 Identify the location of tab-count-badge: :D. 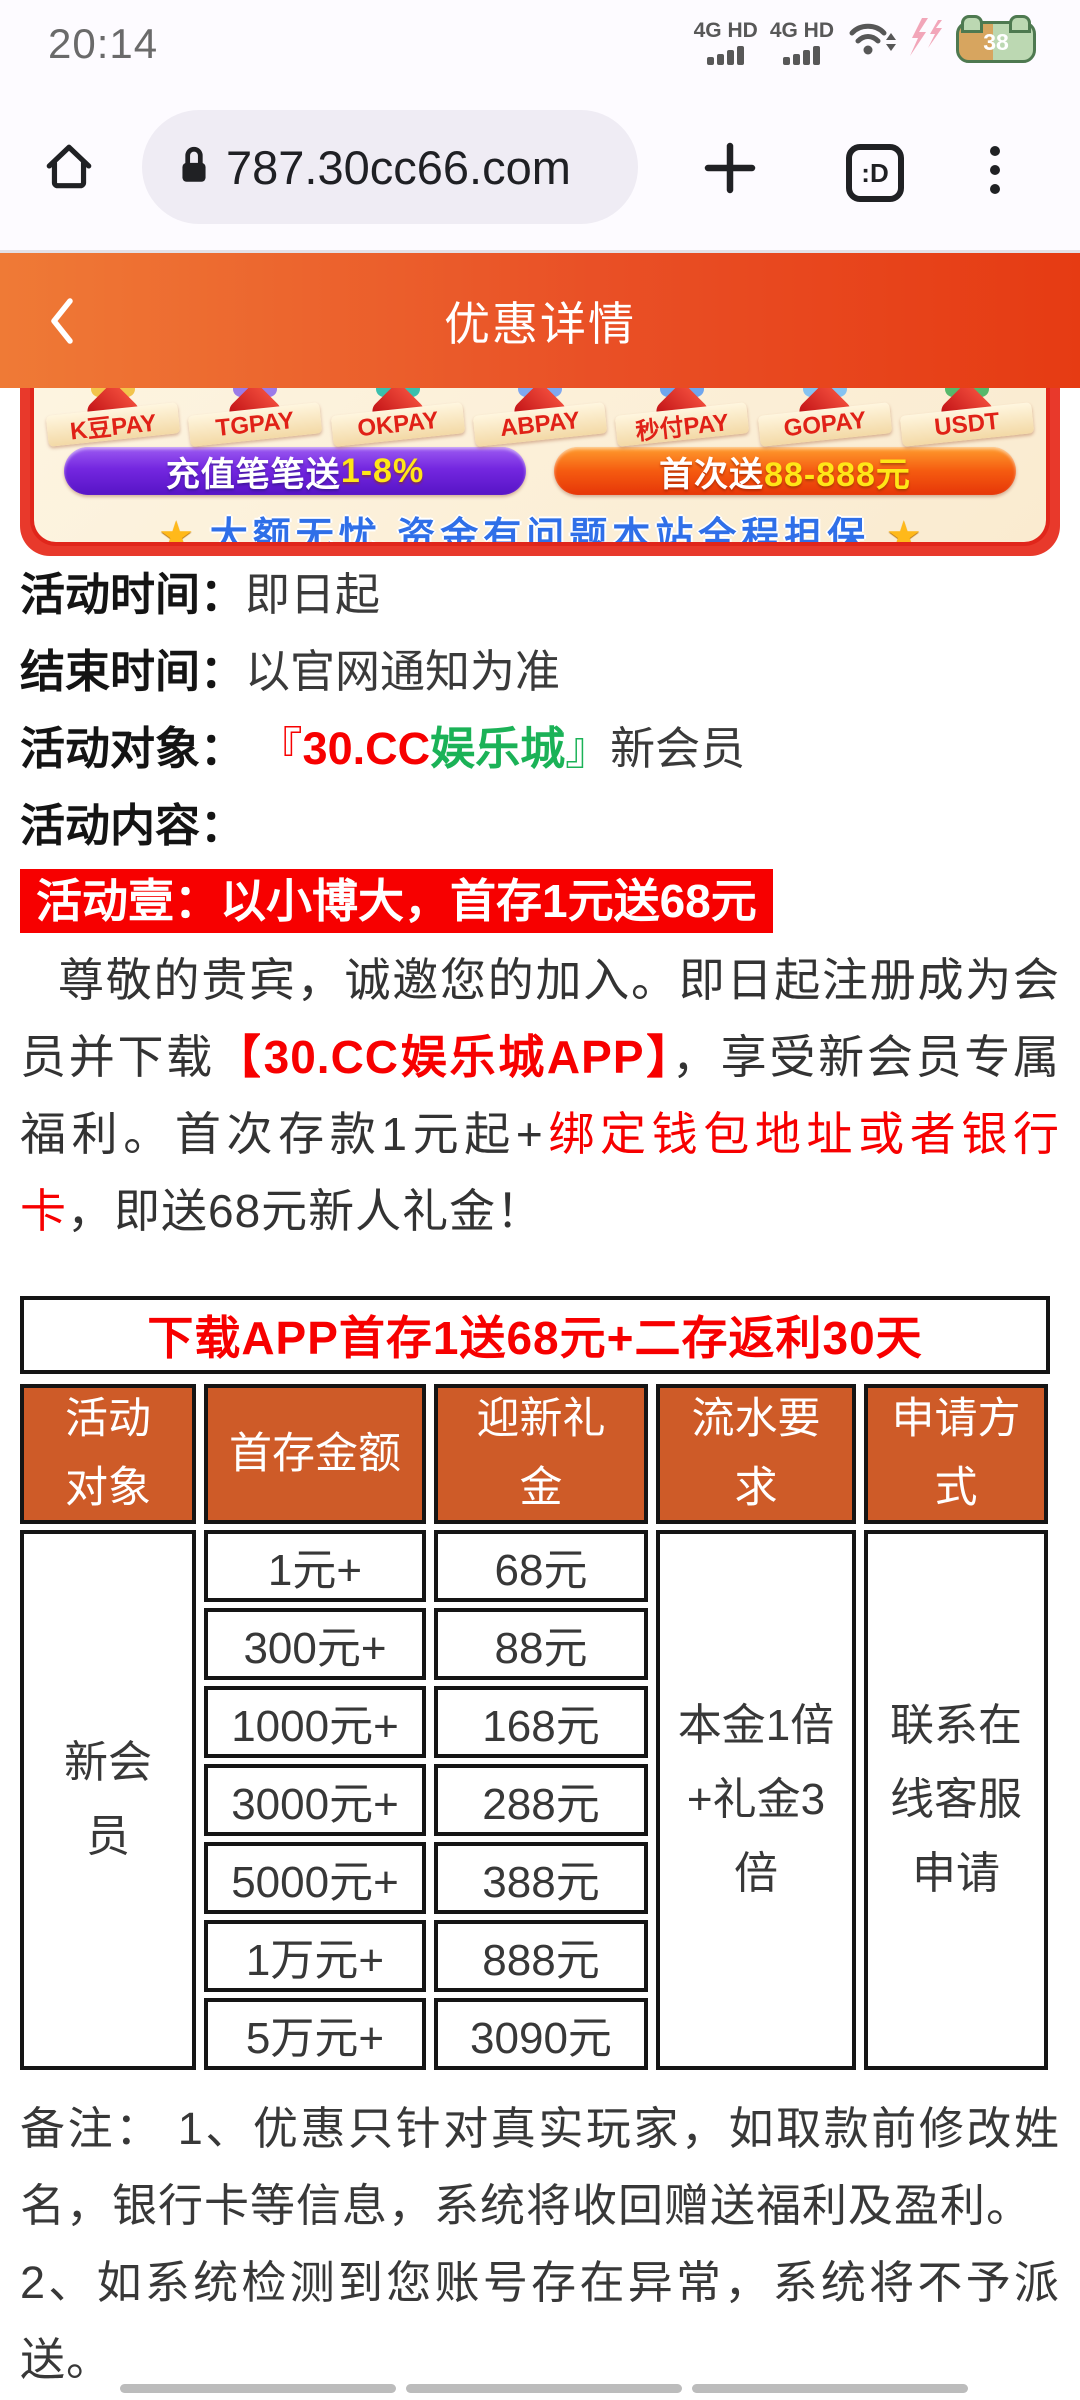
(875, 172).